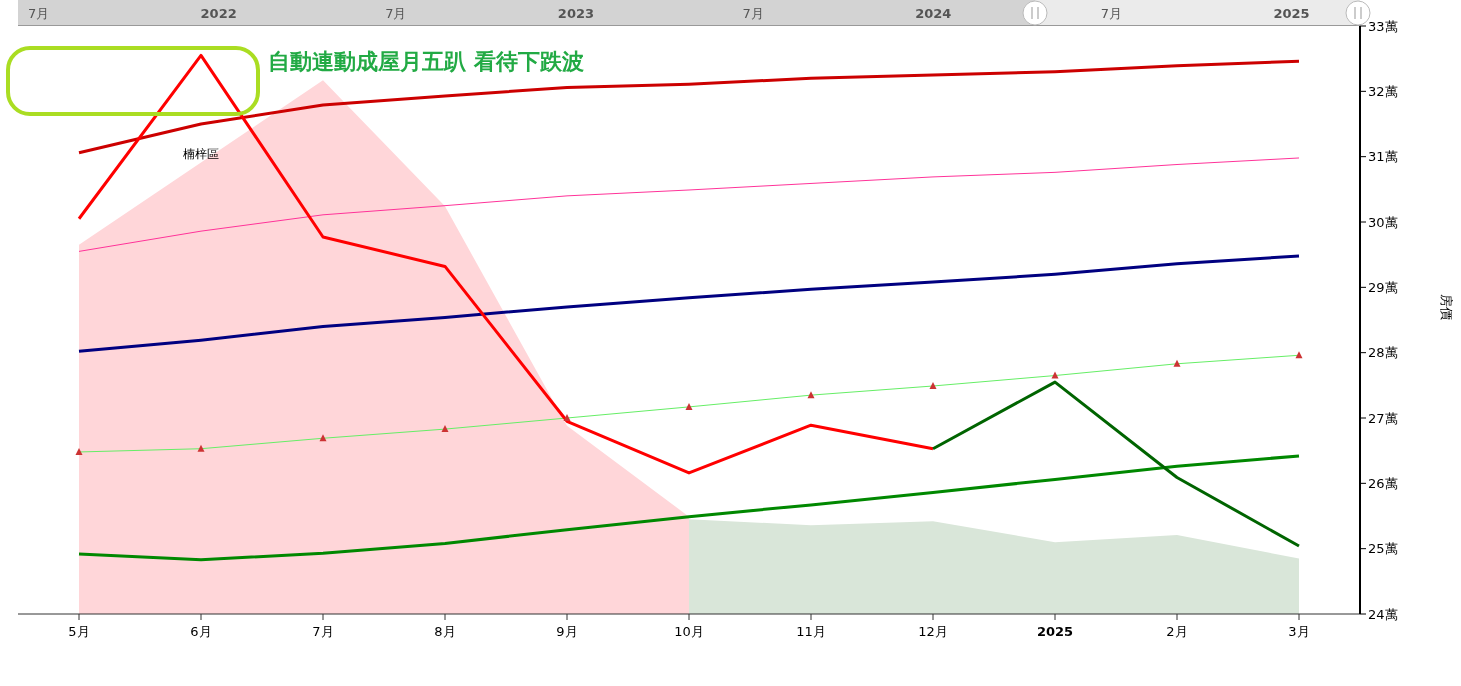 Image resolution: width=1461 pixels, height=686 pixels. I want to click on y-tick-label: 27萬, so click(1383, 418).